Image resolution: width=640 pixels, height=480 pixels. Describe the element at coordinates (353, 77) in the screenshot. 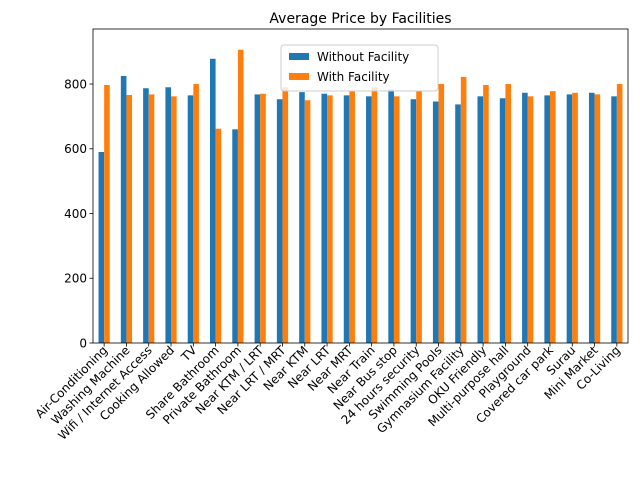

I see `legend-label-1: With Facility` at that location.